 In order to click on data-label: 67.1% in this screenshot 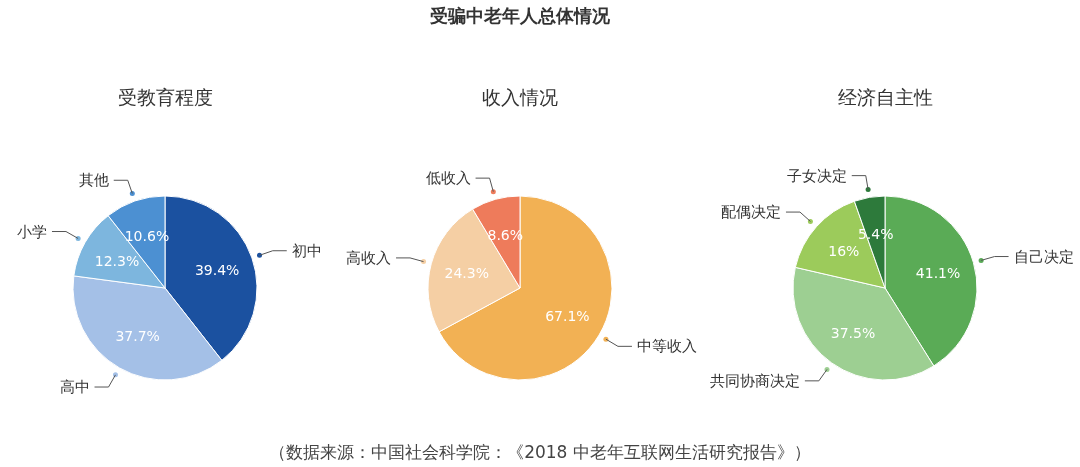, I will do `click(567, 316)`.